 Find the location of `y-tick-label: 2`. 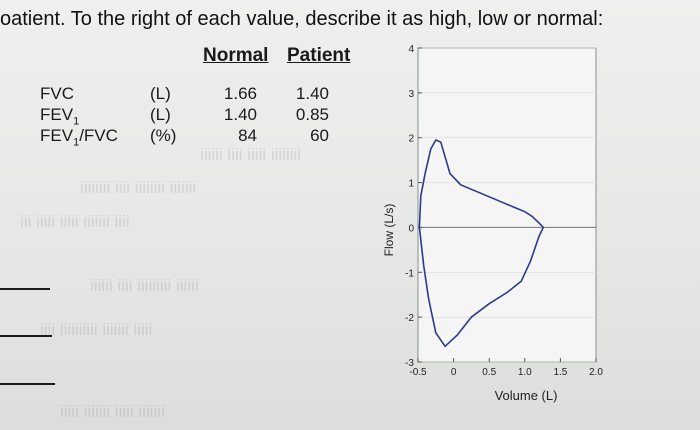

y-tick-label: 2 is located at coordinates (411, 139).